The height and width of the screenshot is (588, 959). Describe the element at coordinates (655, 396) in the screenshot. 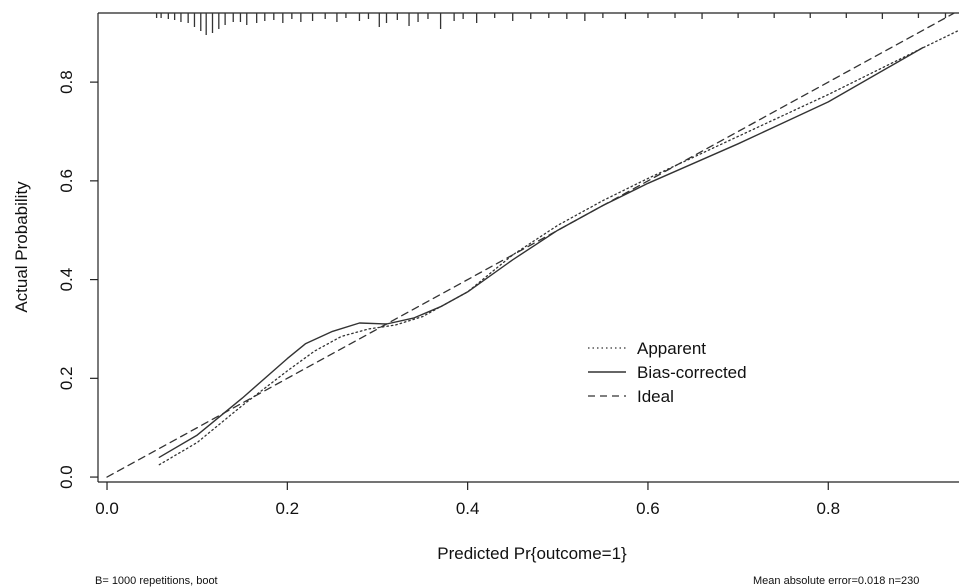

I see `legend-label: Ideal` at that location.